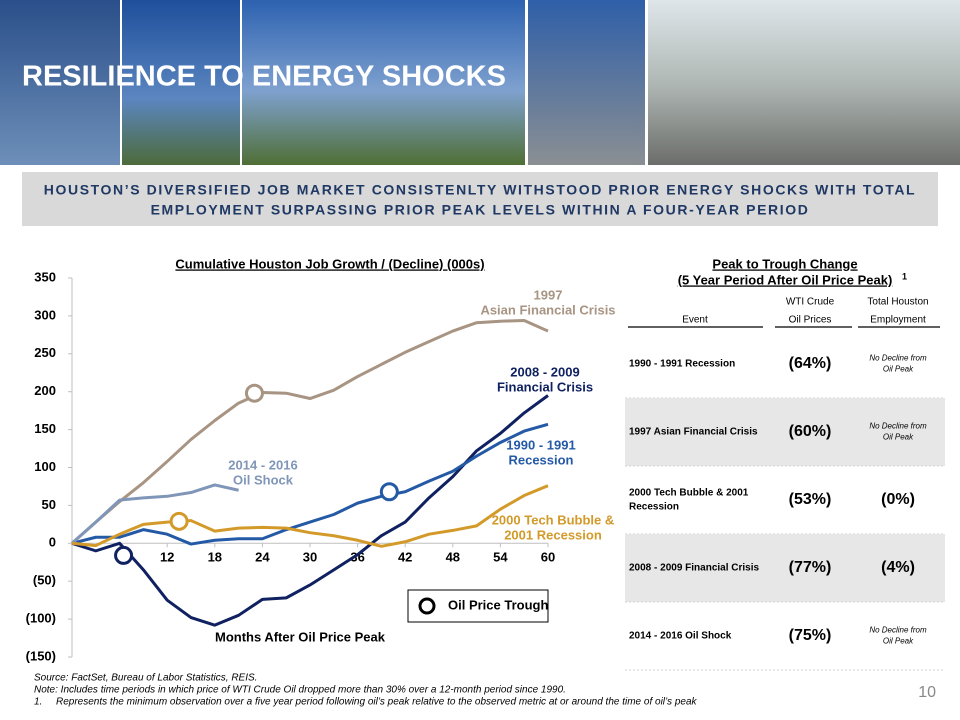 This screenshot has width=960, height=720. Describe the element at coordinates (897, 302) in the screenshot. I see `column-header: Total Houston` at that location.